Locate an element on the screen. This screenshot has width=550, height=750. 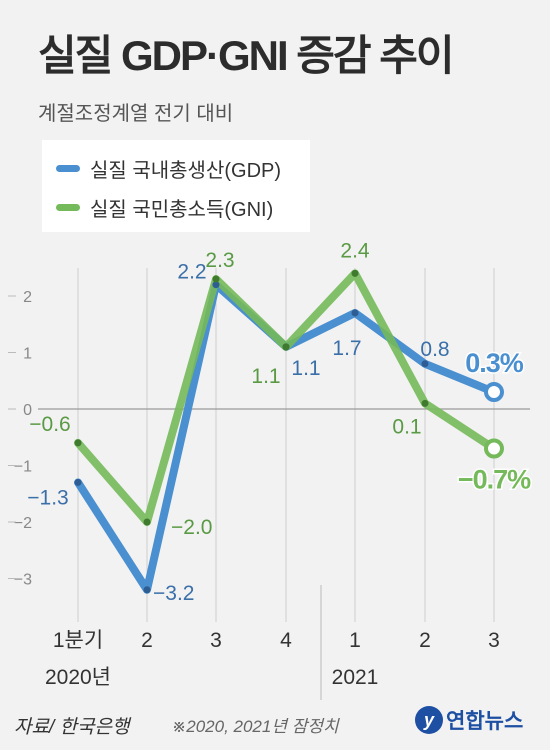
gdp-data-label: 1.1 is located at coordinates (305, 368).